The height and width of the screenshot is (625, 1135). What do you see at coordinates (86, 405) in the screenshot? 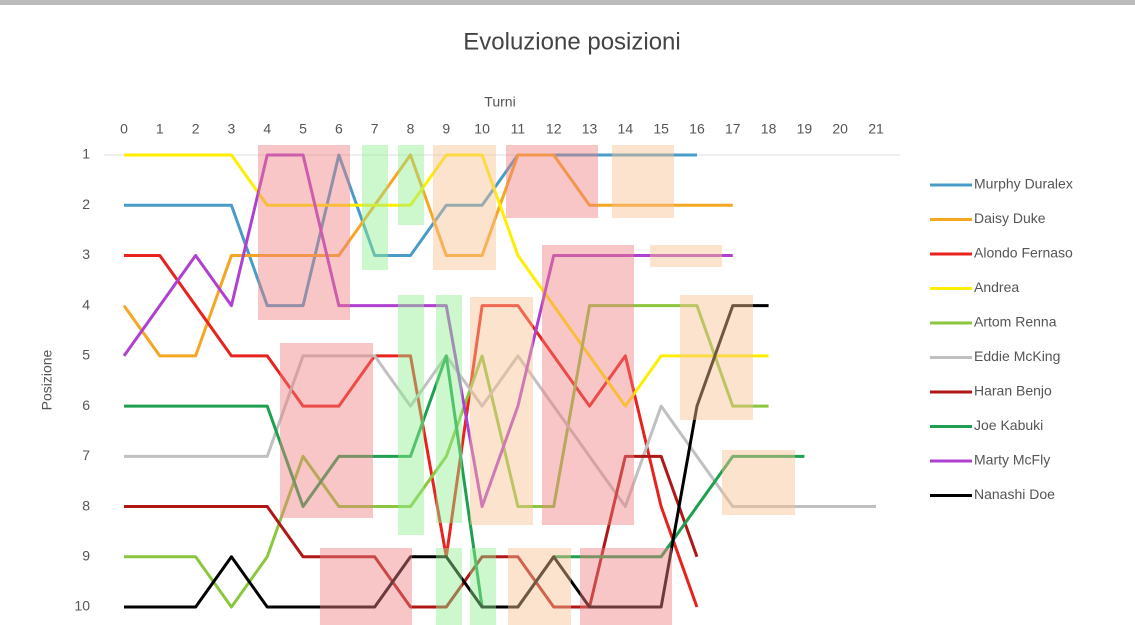
I see `y-tick-label: 6` at bounding box center [86, 405].